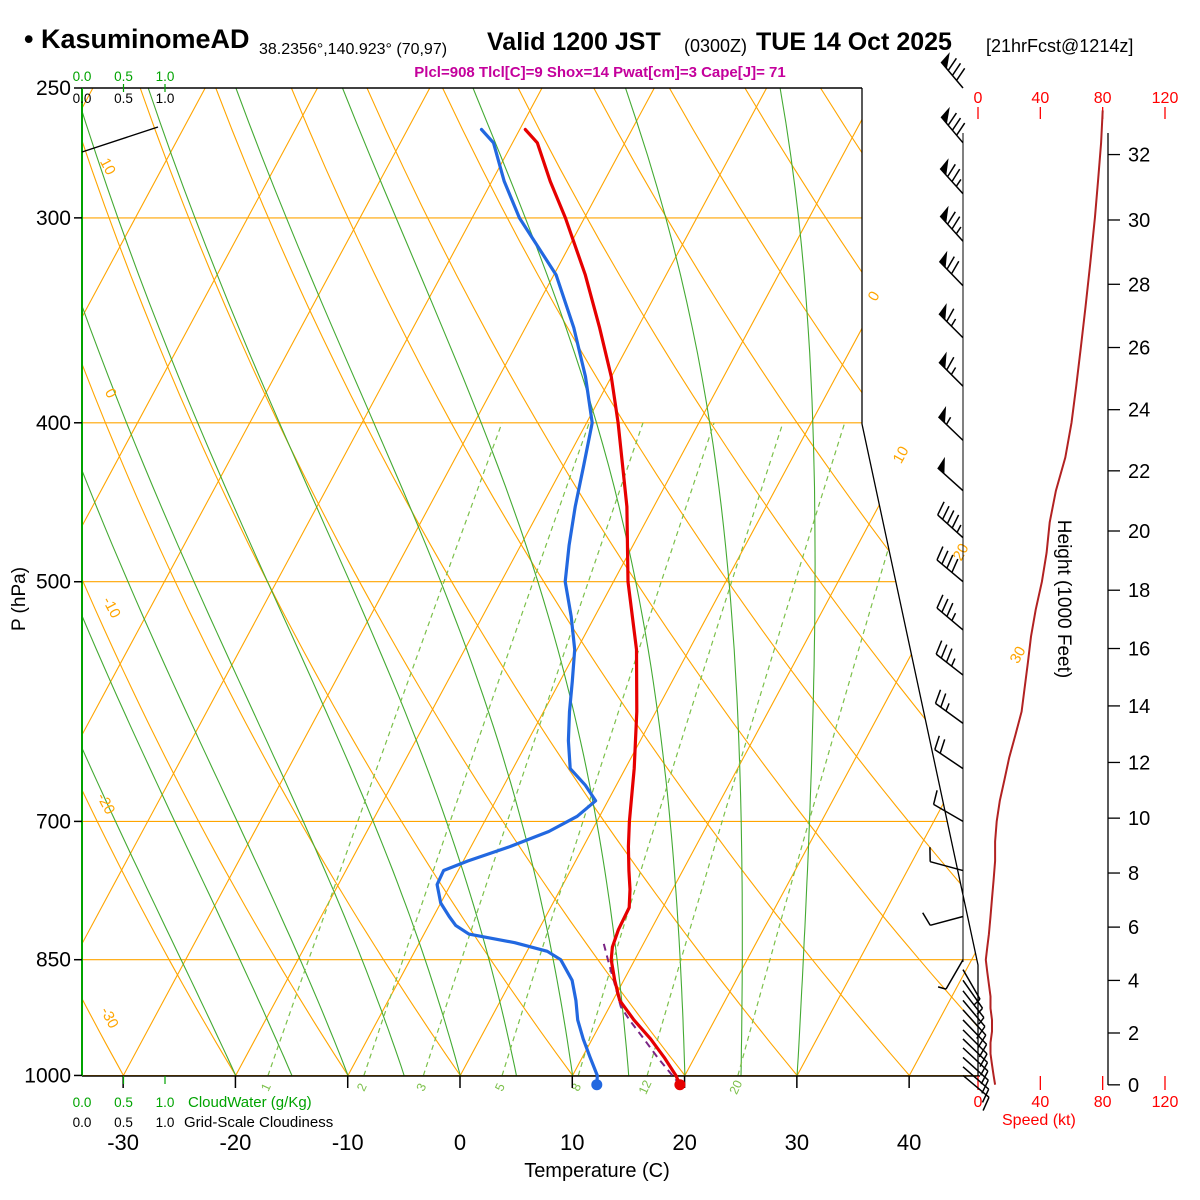 The width and height of the screenshot is (1200, 1200). I want to click on svg-text: 4, so click(1133, 981).